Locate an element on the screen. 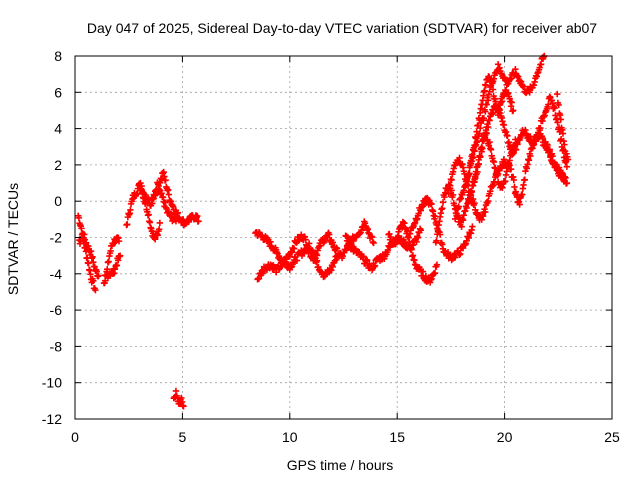  x-tick-label: 5 is located at coordinates (183, 437).